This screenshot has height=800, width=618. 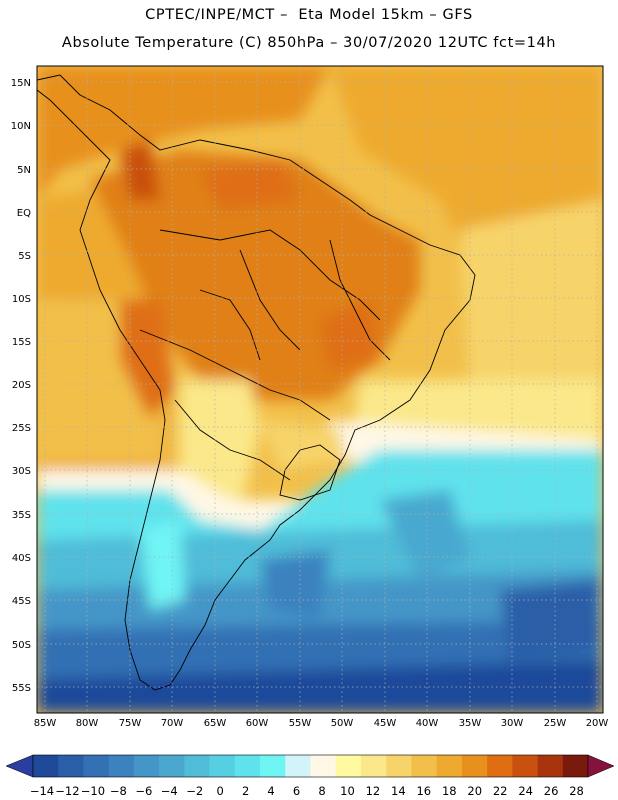 What do you see at coordinates (296, 791) in the screenshot?
I see `colorbar-tick-label: 6` at bounding box center [296, 791].